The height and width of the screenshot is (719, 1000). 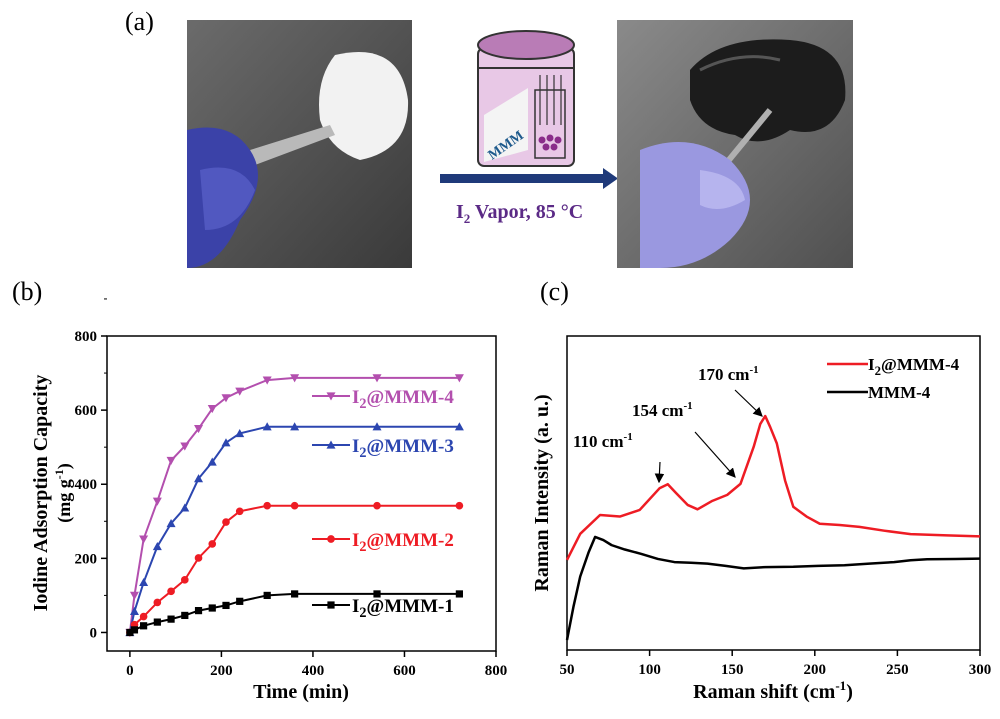 What do you see at coordinates (542, 492) in the screenshot?
I see `y-axis-label: Raman Intensity (a. u.)` at bounding box center [542, 492].